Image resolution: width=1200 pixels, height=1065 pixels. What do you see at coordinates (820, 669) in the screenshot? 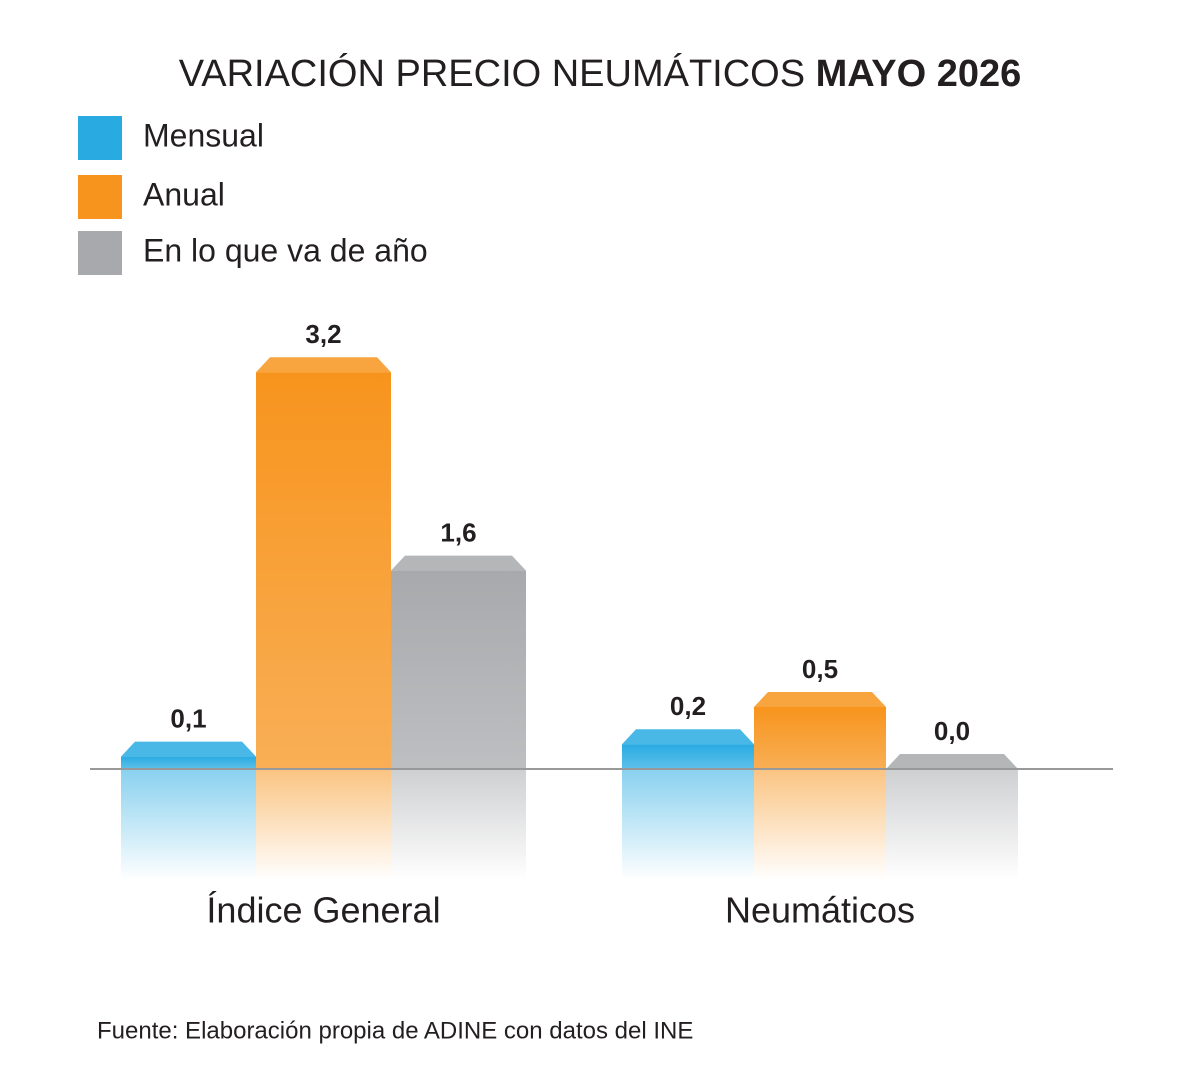
I see `value-label: 0,5` at bounding box center [820, 669].